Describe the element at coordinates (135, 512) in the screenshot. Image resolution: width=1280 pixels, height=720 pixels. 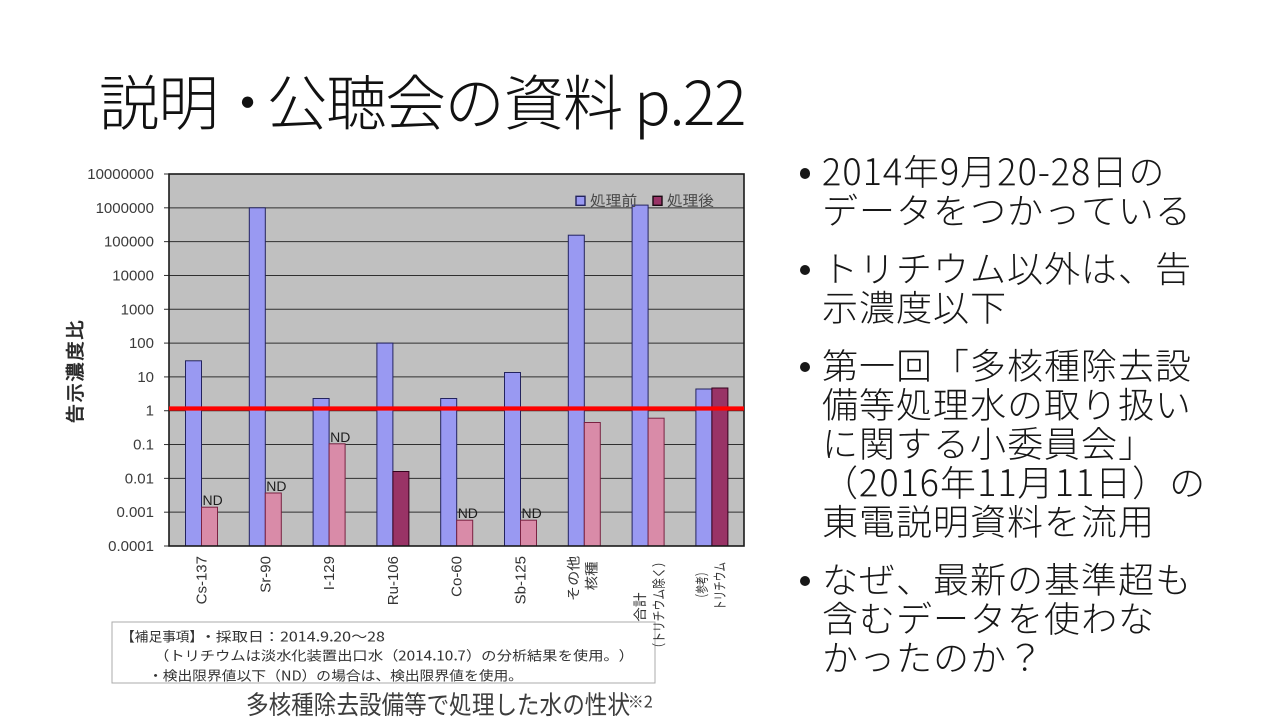
I see `svg-text: 0.001` at that location.